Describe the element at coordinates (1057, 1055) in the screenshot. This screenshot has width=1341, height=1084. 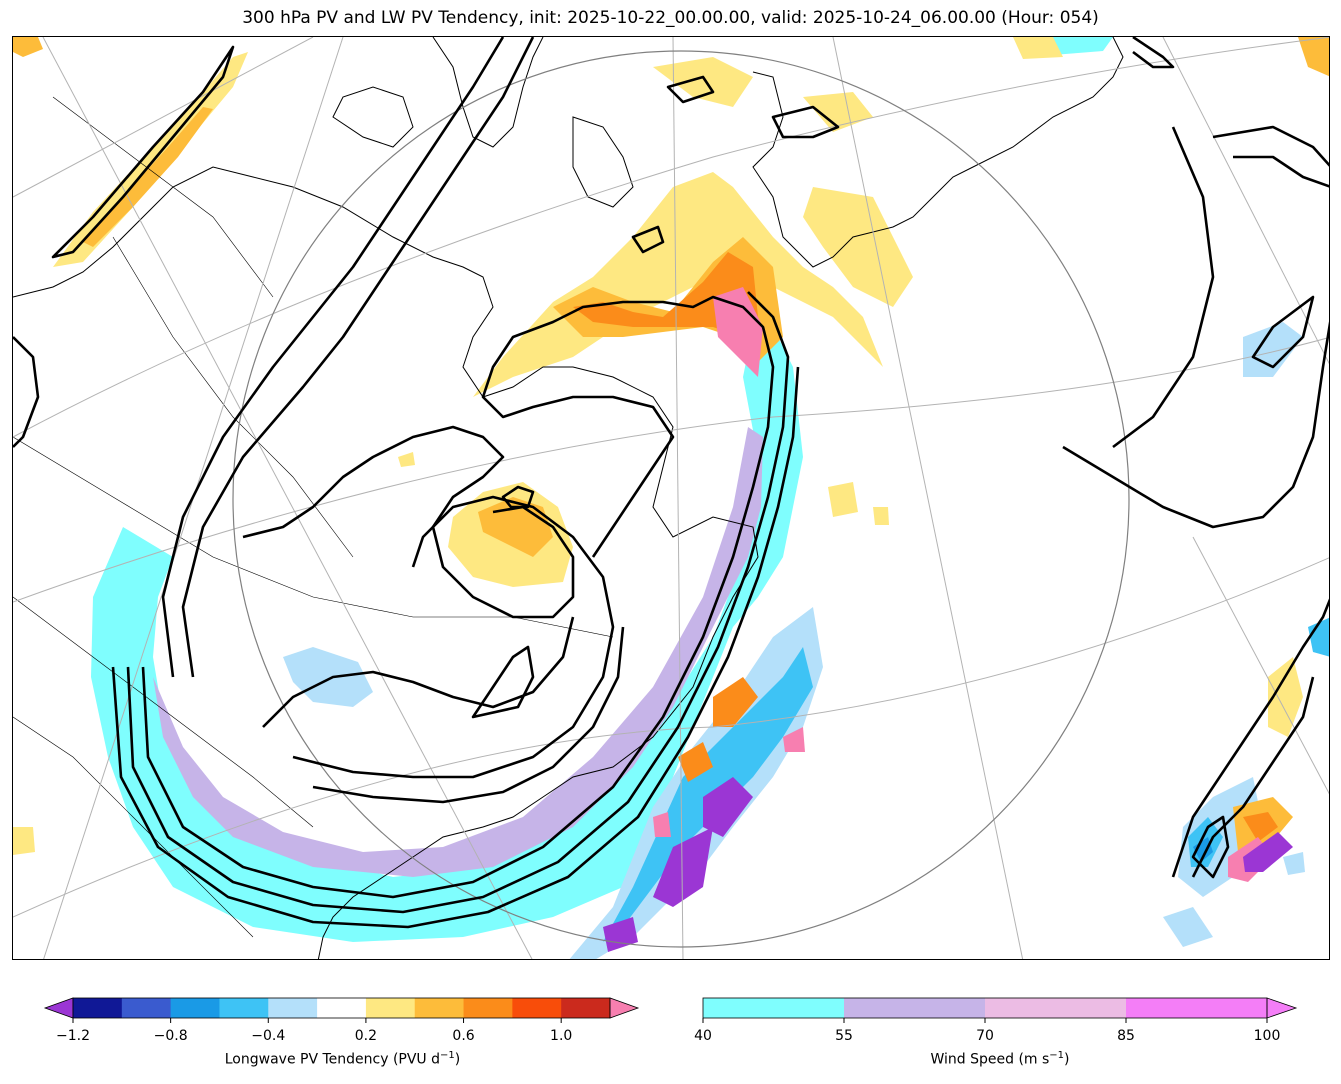
I see `wind-speed-label-sup: −1` at that location.